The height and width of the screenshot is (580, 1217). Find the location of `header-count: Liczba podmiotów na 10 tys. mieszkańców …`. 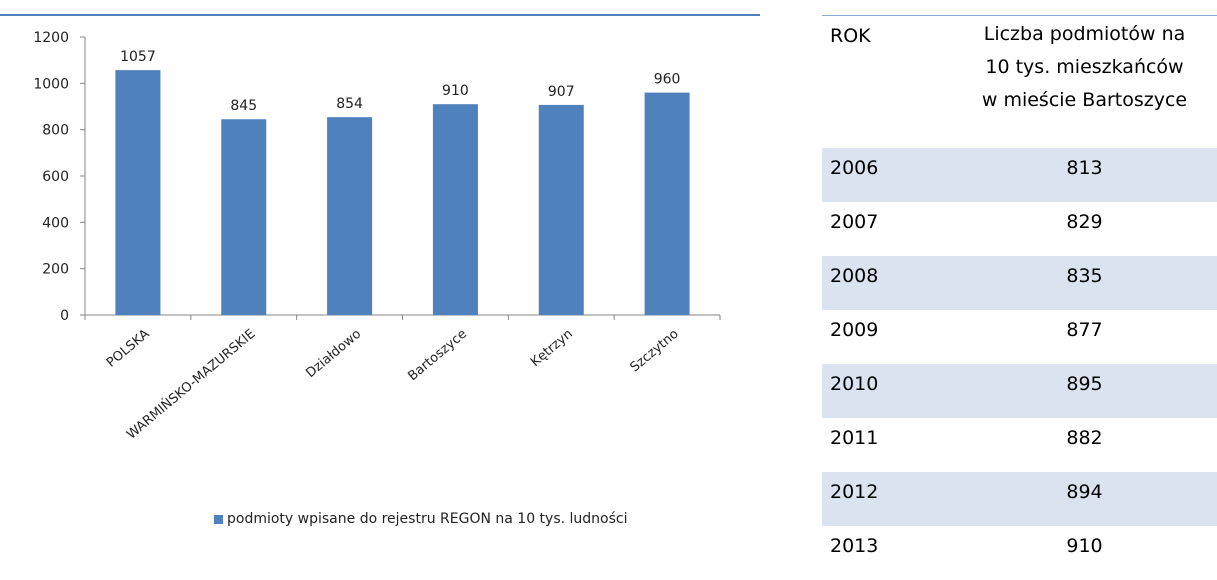

header-count: Liczba podmiotów na 10 tys. mieszkańców … is located at coordinates (1084, 83).